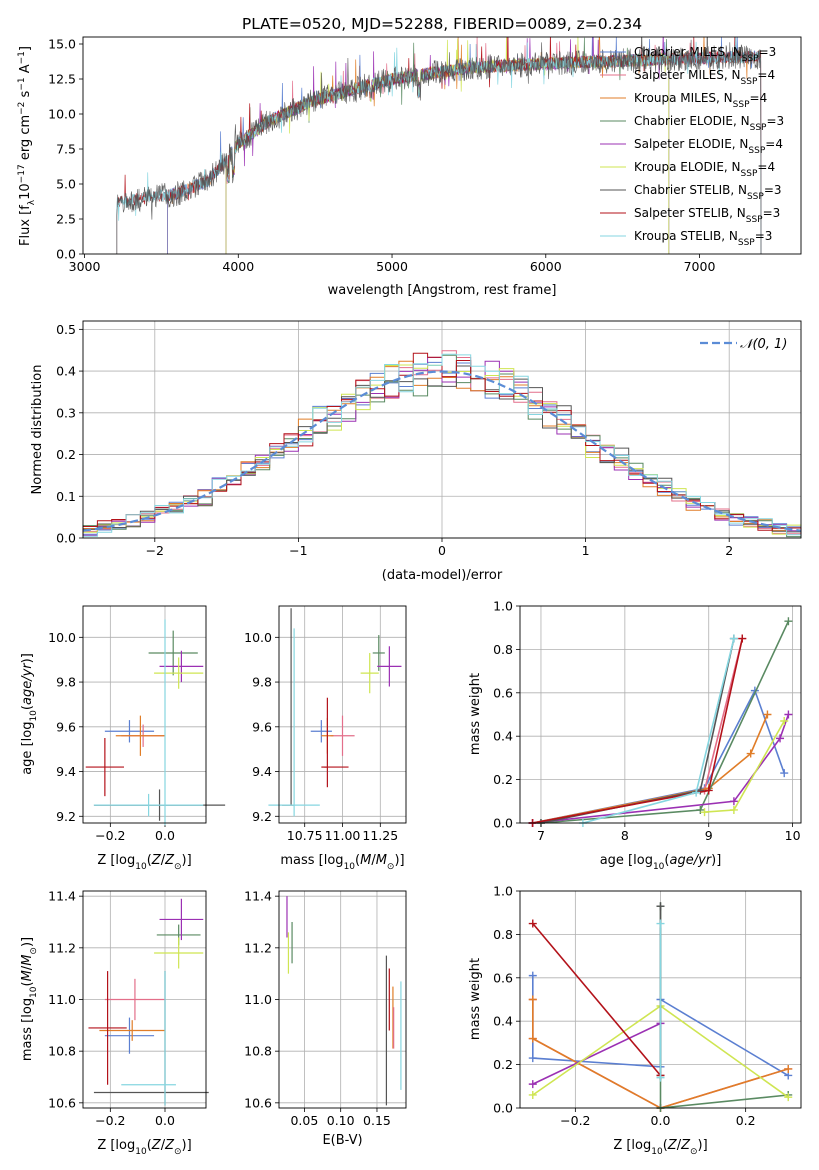  Describe the element at coordinates (262, 771) in the screenshot. I see `y-tick-label: 9.4` at that location.